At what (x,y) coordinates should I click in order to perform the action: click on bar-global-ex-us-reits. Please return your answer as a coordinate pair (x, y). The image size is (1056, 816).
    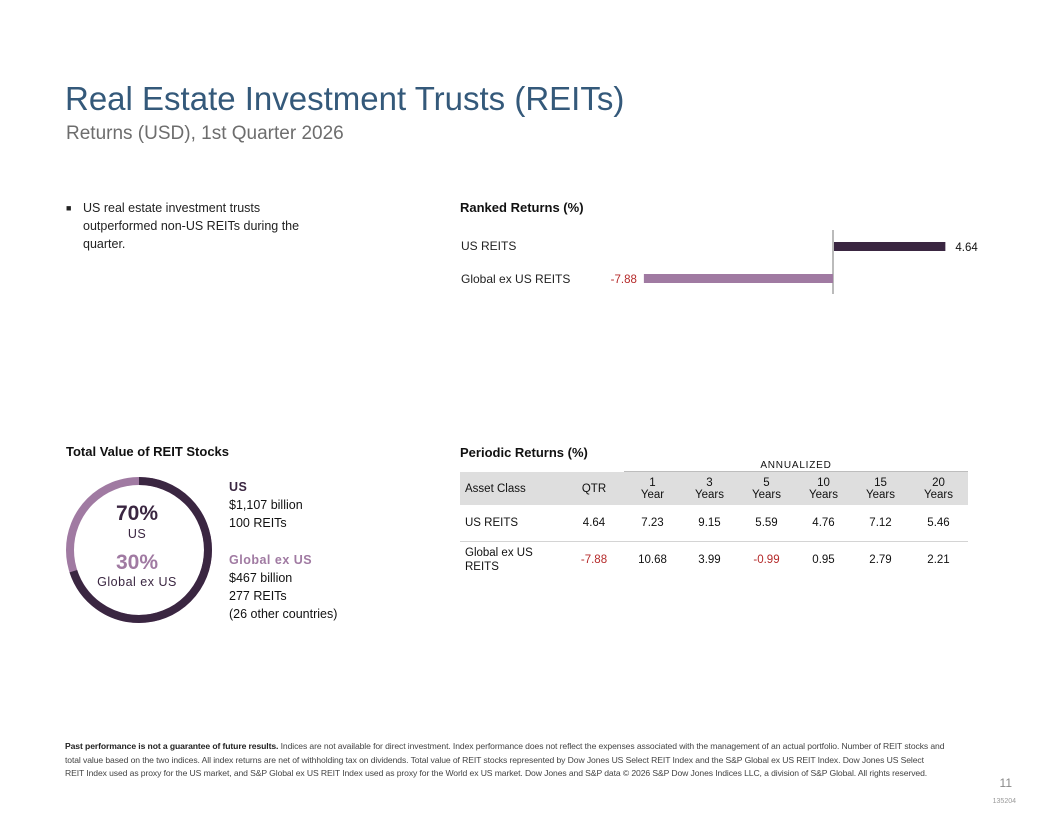
    Looking at the image, I should click on (738, 278).